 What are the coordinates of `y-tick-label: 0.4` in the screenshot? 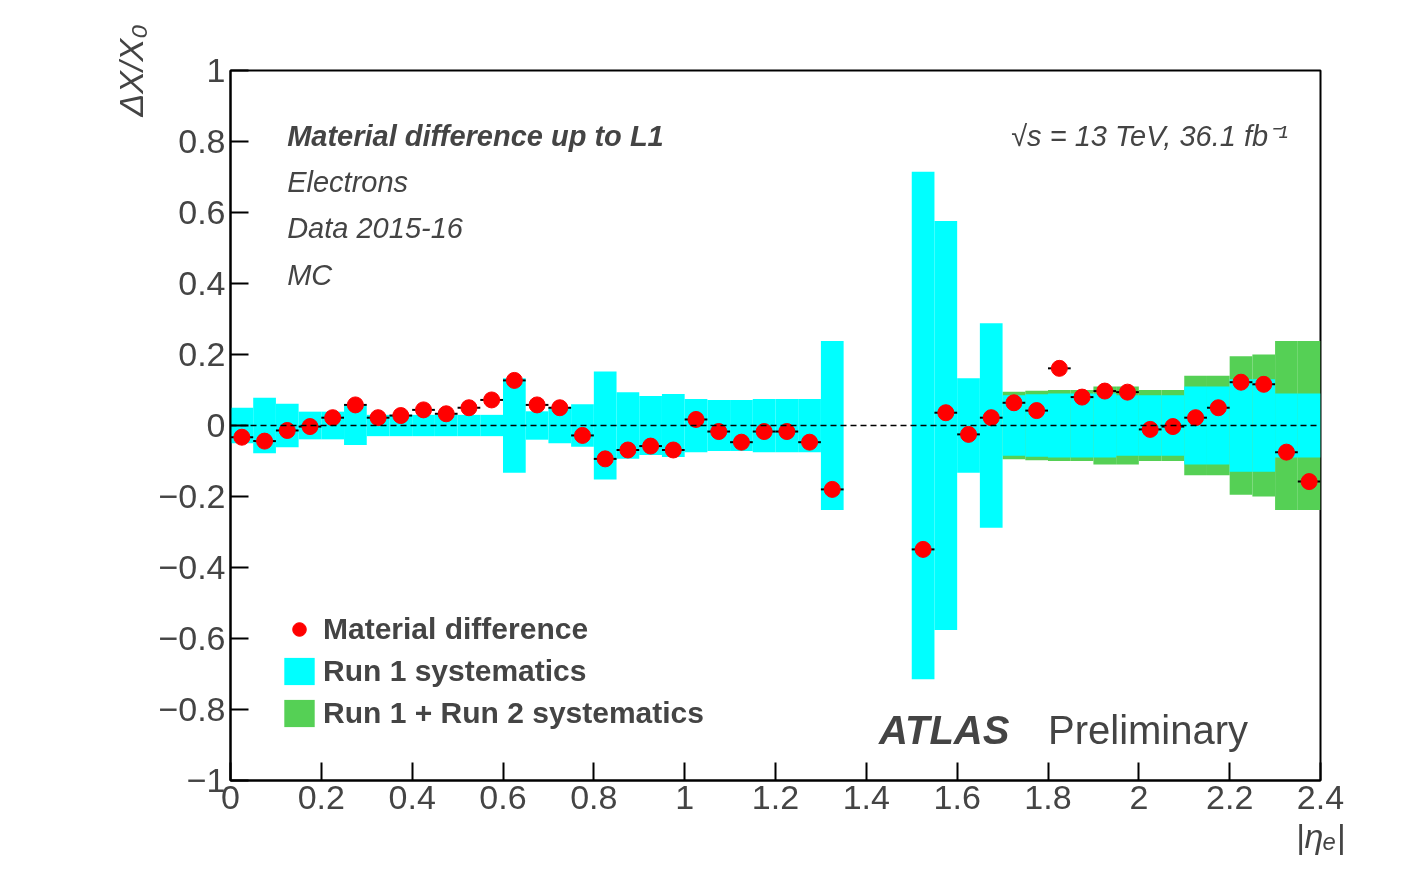 It's located at (202, 283).